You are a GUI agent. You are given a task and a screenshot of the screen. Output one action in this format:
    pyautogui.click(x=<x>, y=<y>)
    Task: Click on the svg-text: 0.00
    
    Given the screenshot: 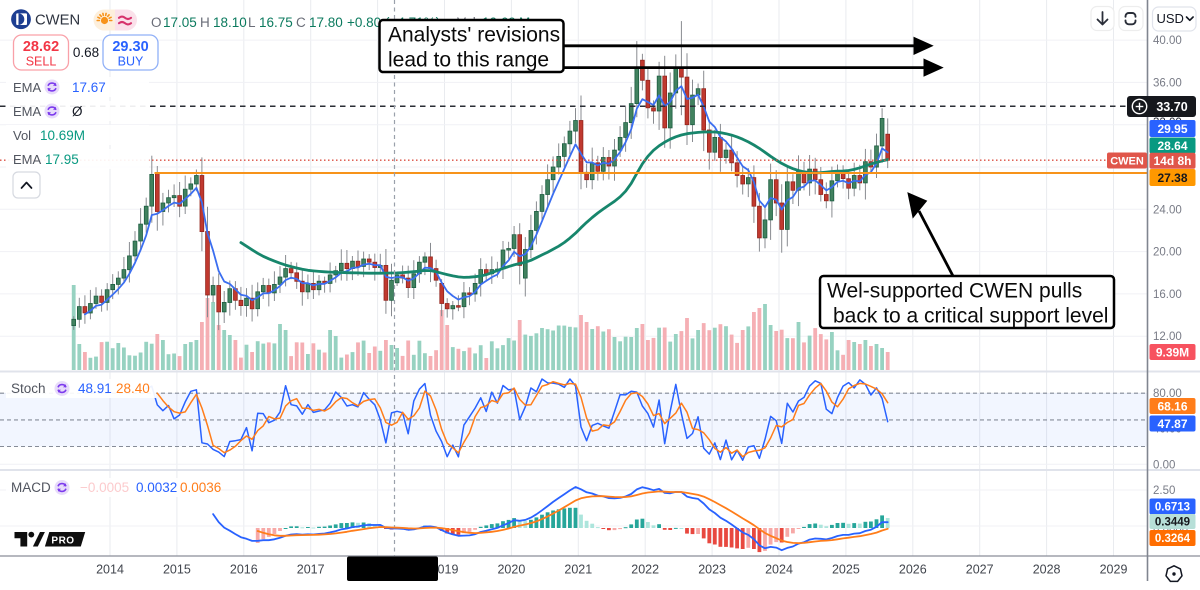 What is the action you would take?
    pyautogui.click(x=1164, y=465)
    